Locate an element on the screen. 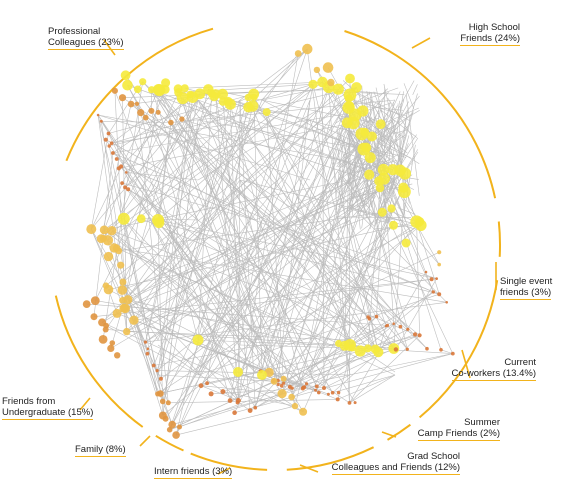 The image size is (576, 488). label-summer-camp-friends: Summer Camp Friends (2%) is located at coordinates (450, 429).